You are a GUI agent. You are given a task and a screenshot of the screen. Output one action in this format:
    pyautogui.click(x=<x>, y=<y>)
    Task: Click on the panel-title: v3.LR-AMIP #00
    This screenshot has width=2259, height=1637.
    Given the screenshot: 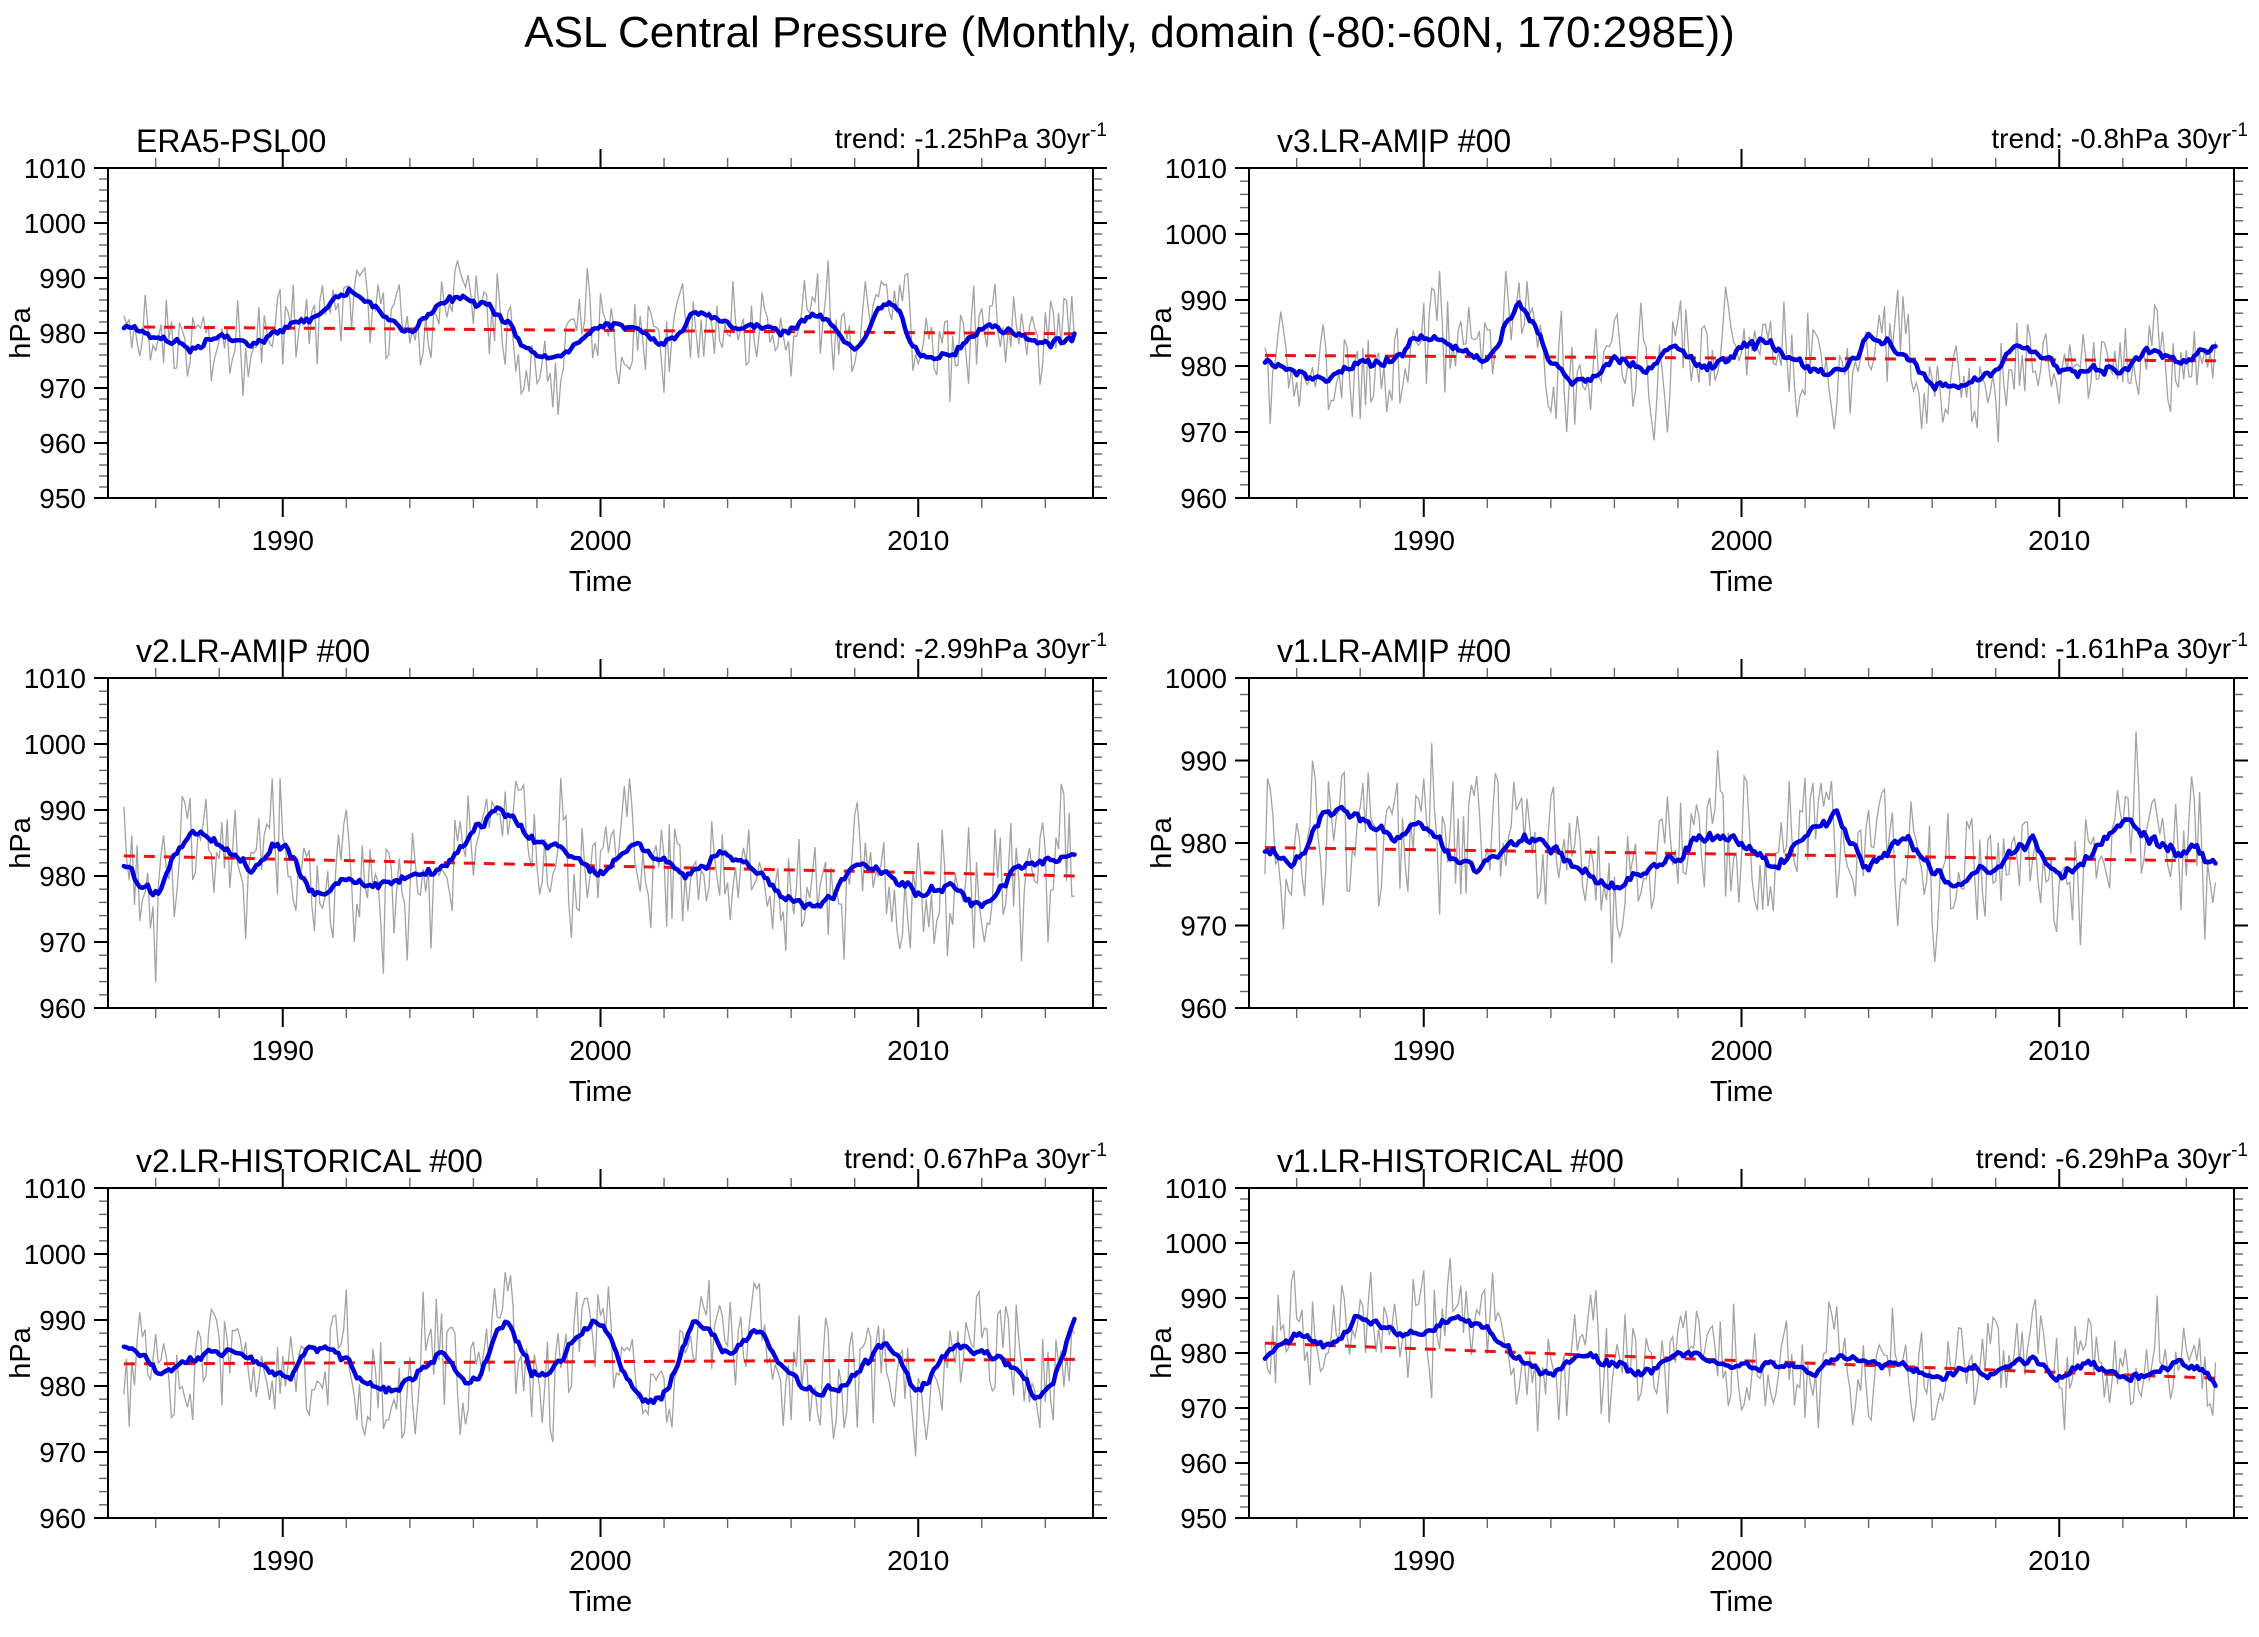 What is the action you would take?
    pyautogui.click(x=1394, y=141)
    